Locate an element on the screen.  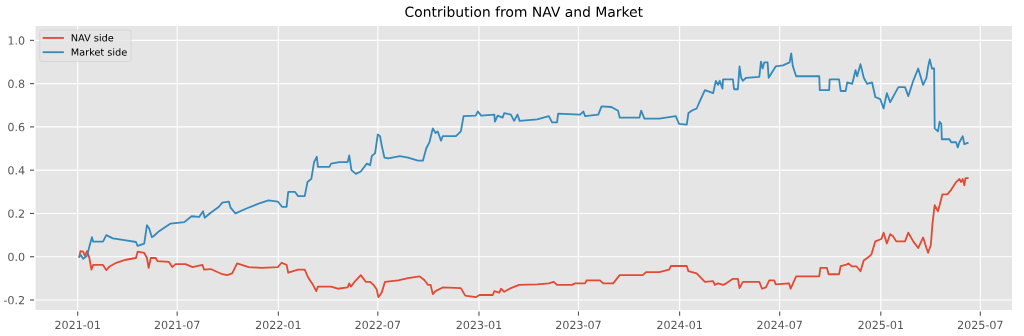
x-tick-label: 2021-07 is located at coordinates (177, 325).